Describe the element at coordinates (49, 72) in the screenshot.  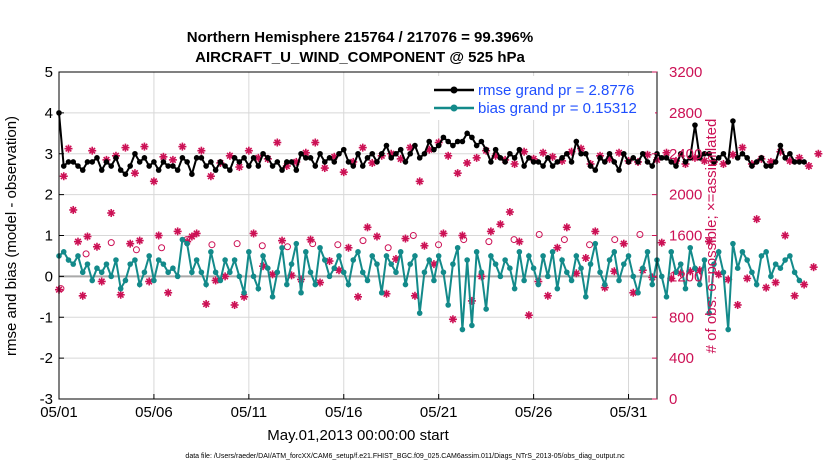
I see `y-left-tick-label: 5` at that location.